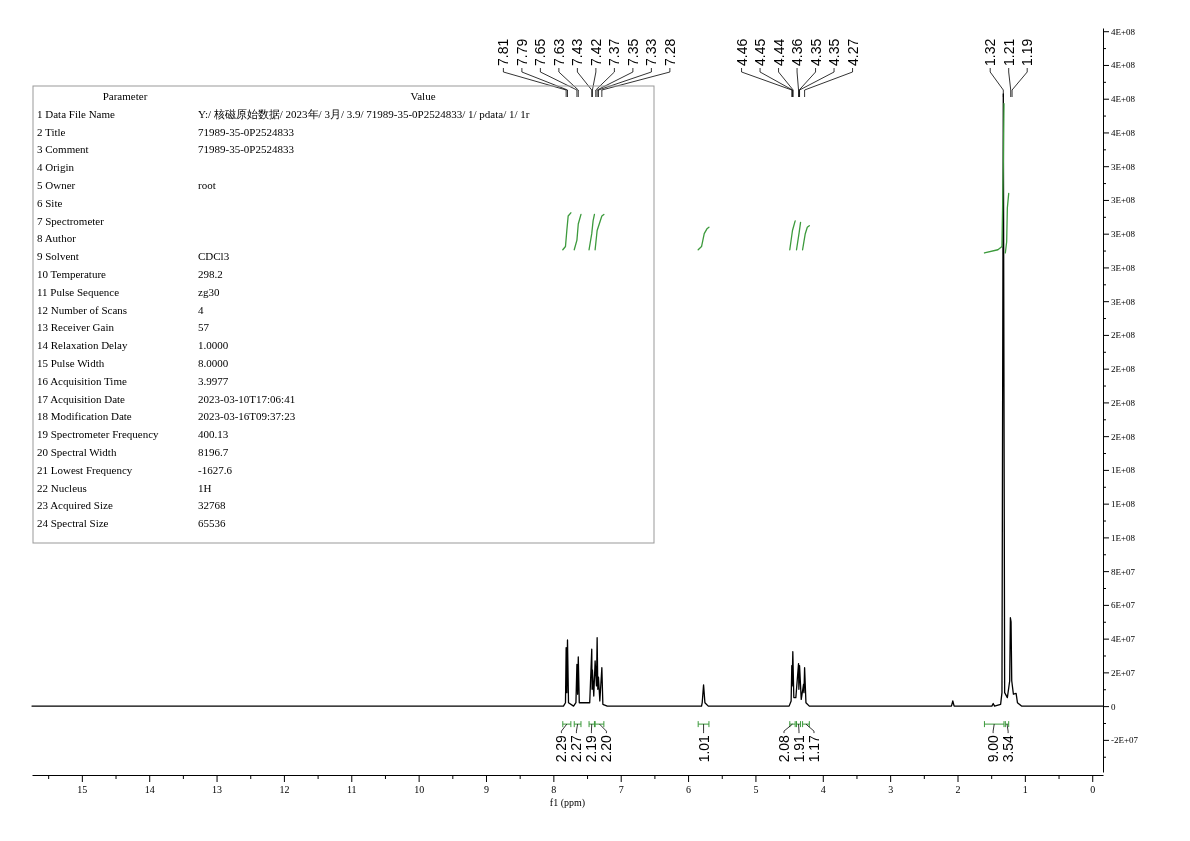  I want to click on annotation: 7.63, so click(558, 52).